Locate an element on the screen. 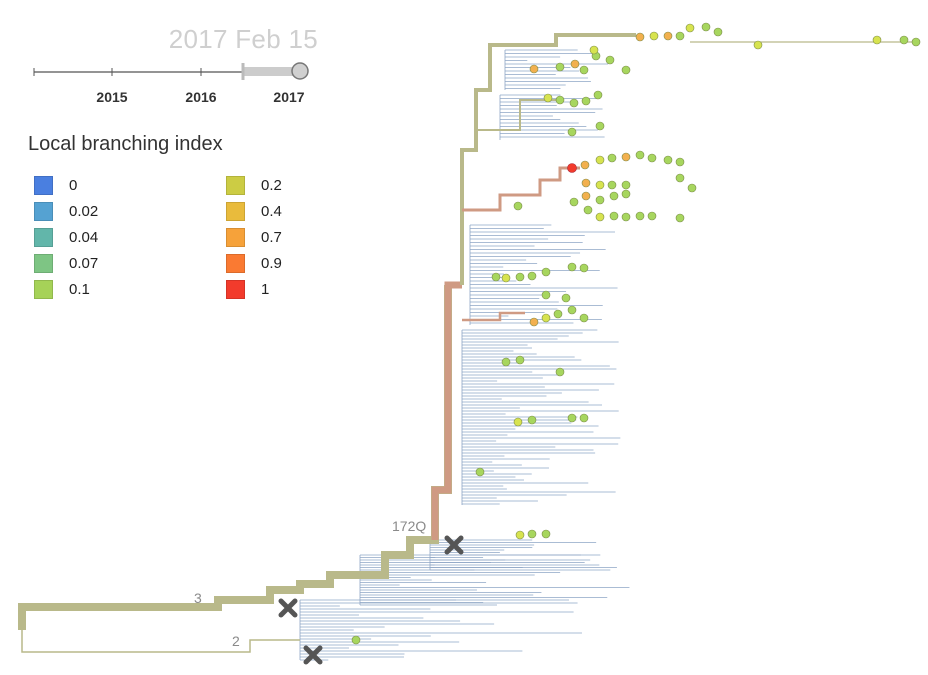  legend-item: 0.9 is located at coordinates (254, 263).